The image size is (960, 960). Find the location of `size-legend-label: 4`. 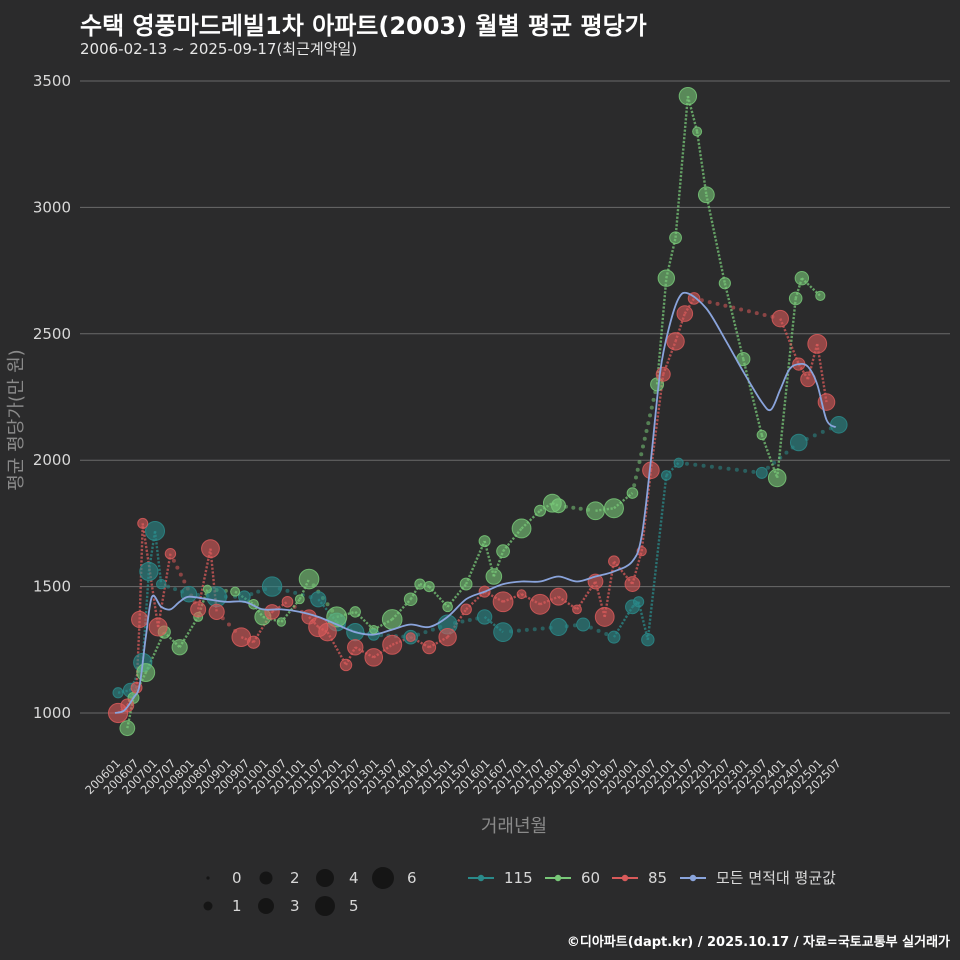

size-legend-label: 4 is located at coordinates (354, 878).